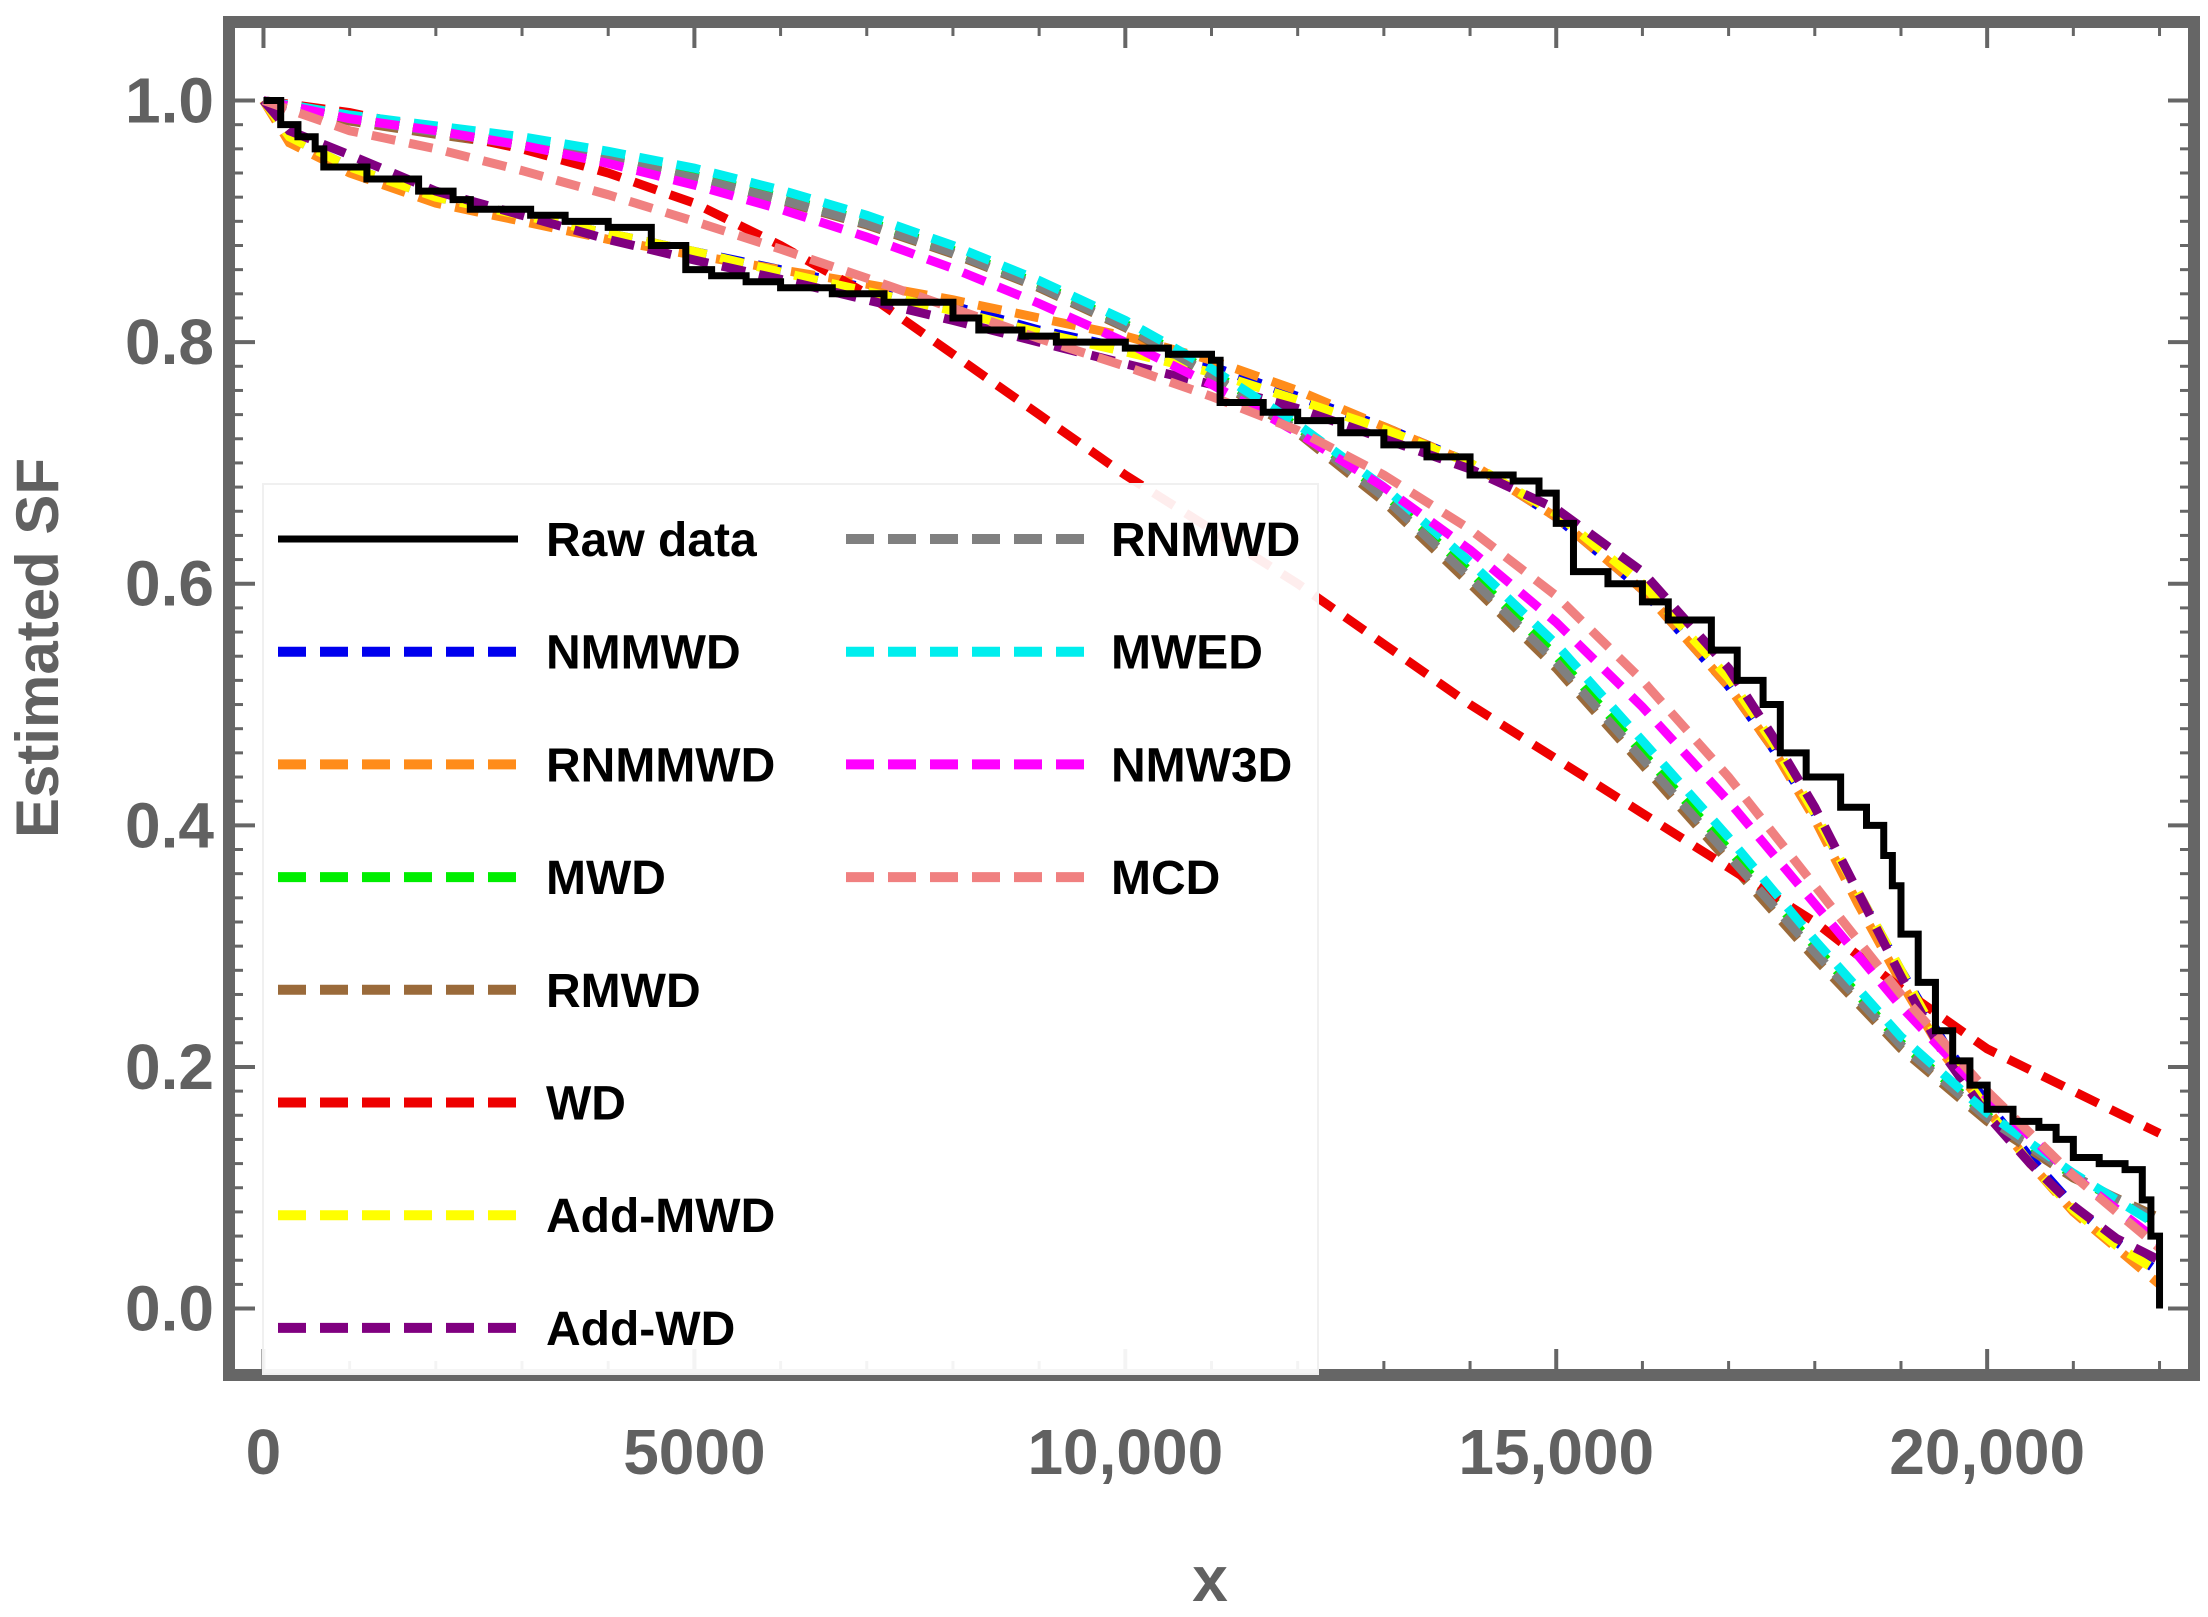 This screenshot has width=2208, height=1617. What do you see at coordinates (1165, 878) in the screenshot?
I see `legend-label: MCD` at bounding box center [1165, 878].